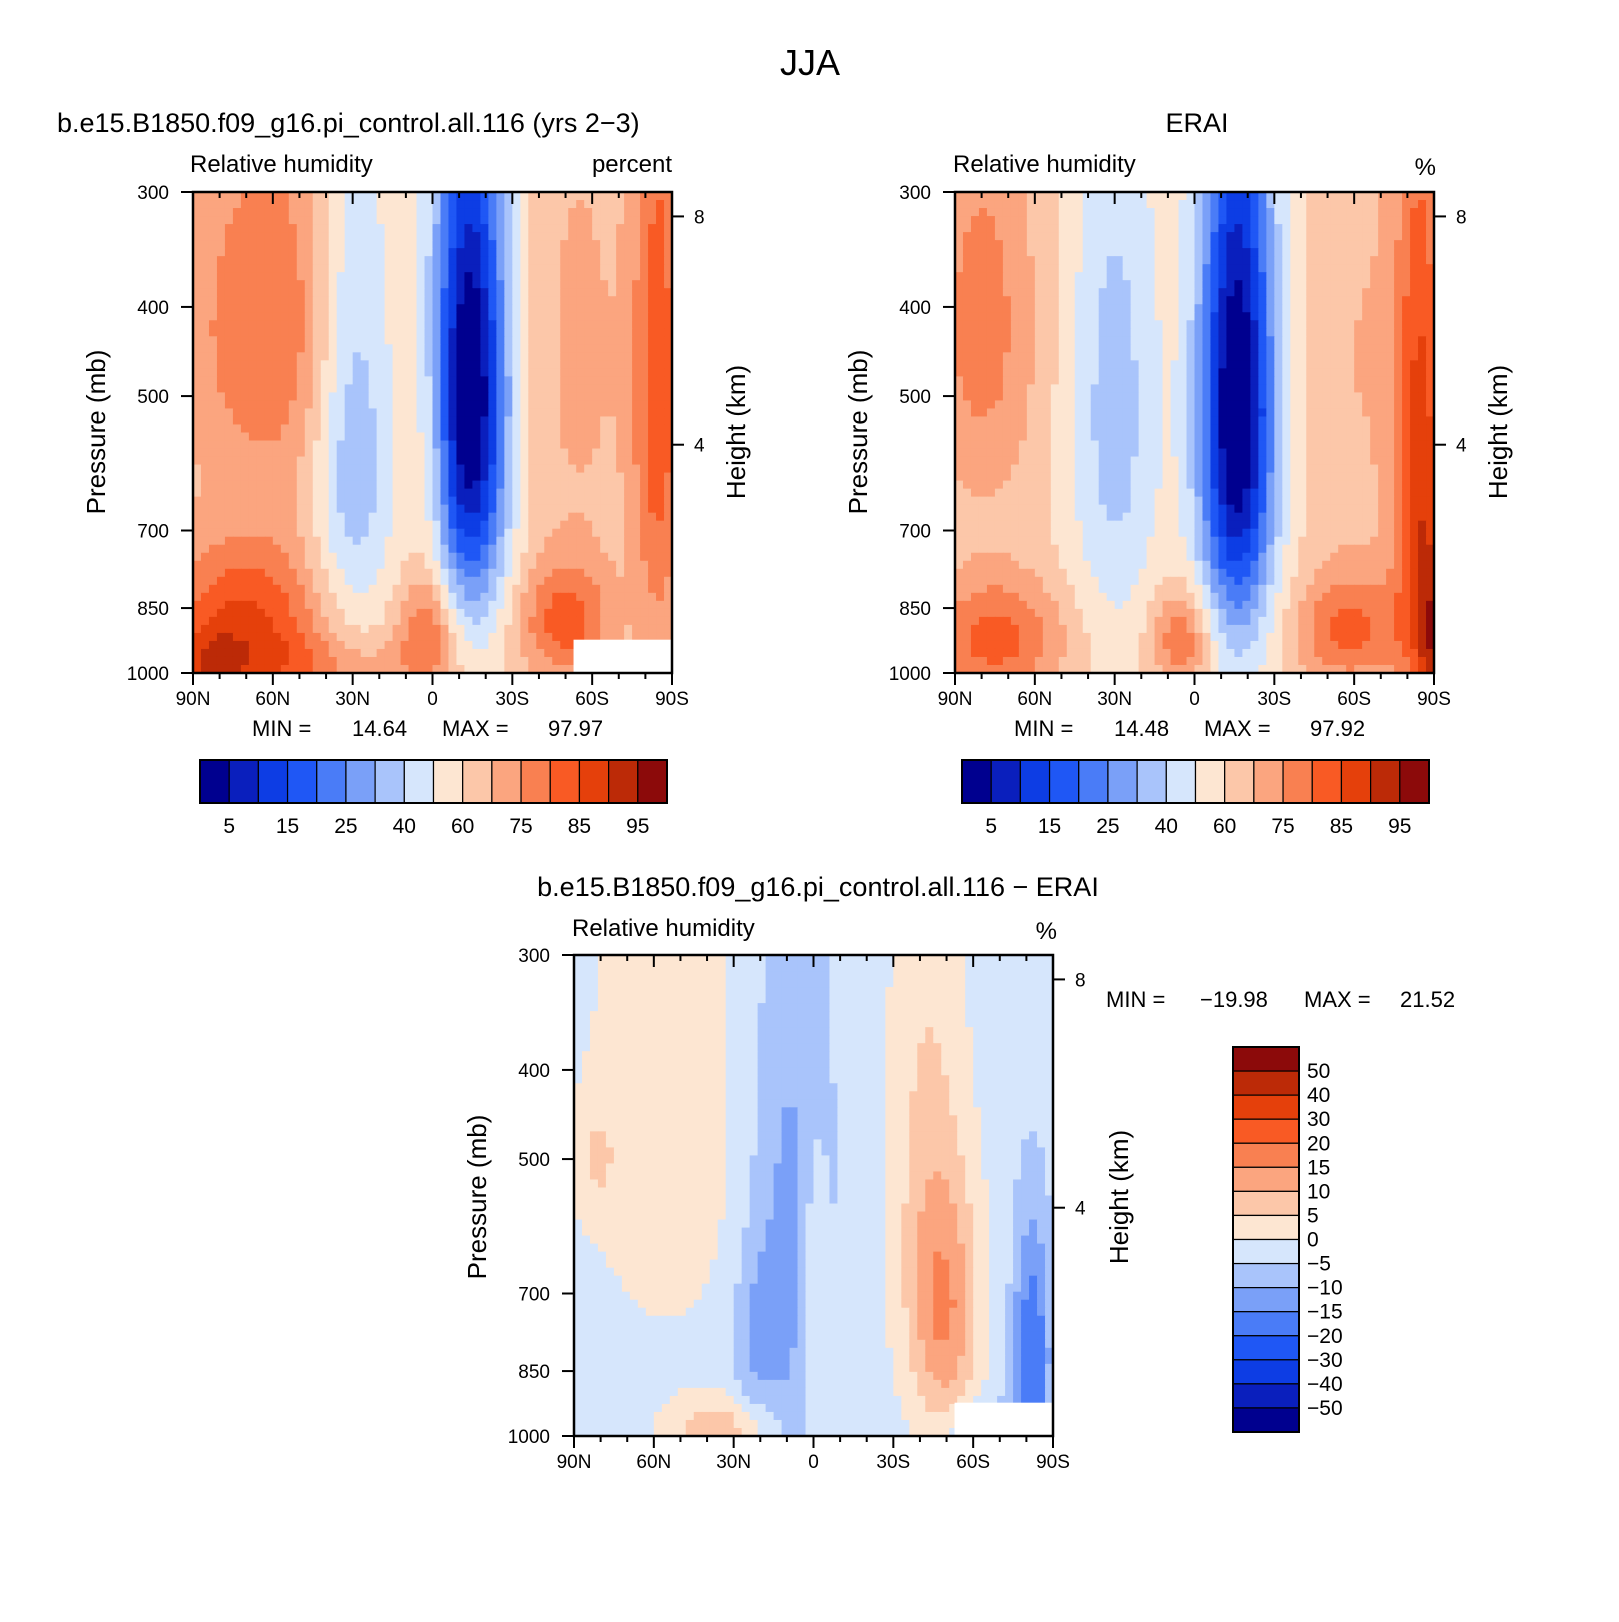  Describe the element at coordinates (462, 826) in the screenshot. I see `colorbar-label: 60` at that location.